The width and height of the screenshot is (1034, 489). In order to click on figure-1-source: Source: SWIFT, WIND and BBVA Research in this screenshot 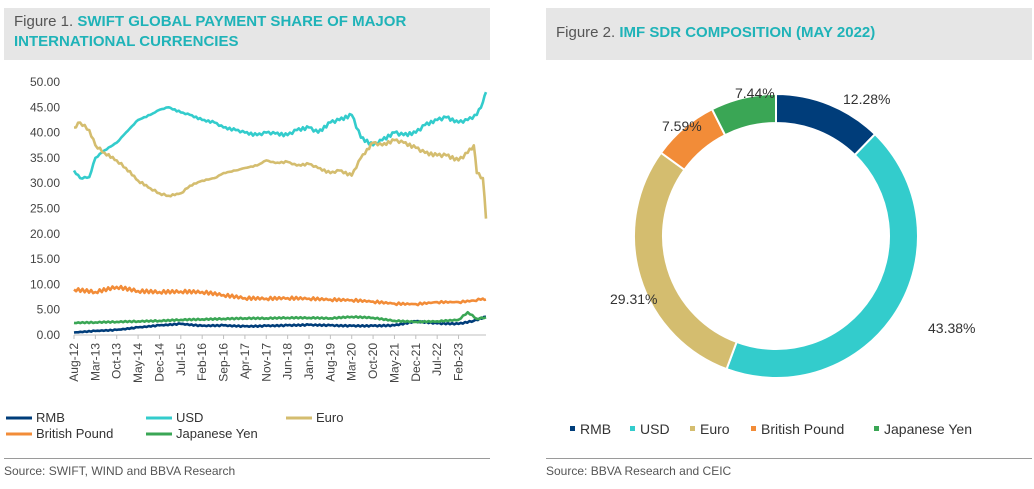, I will do `click(247, 468)`.